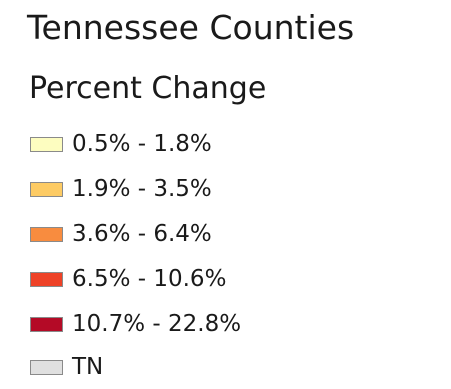 The image size is (451, 389). What do you see at coordinates (142, 144) in the screenshot?
I see `legend-item-label: 0.5% - 1.8%` at bounding box center [142, 144].